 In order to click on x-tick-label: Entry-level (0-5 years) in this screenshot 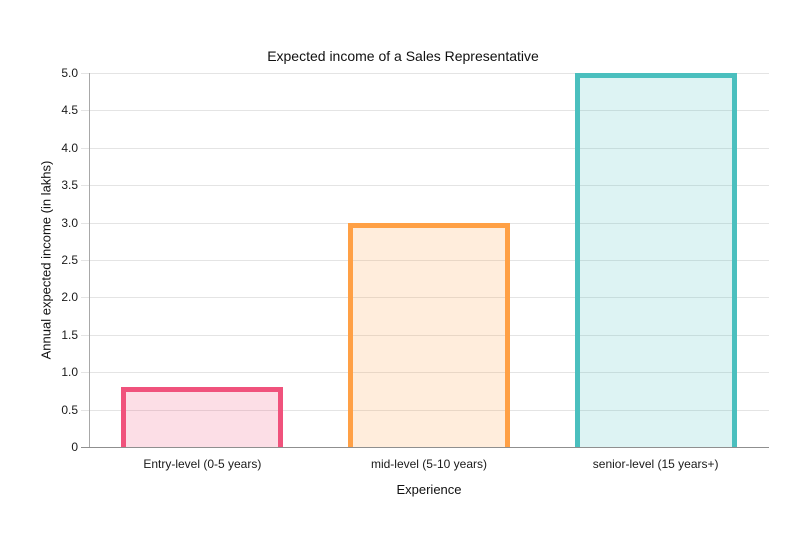, I will do `click(202, 464)`.